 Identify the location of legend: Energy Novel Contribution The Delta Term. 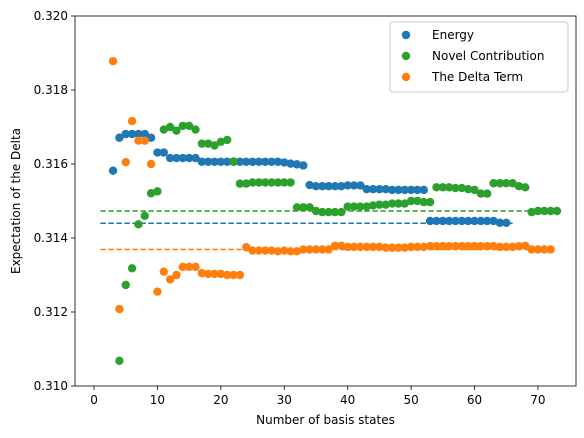
(479, 57).